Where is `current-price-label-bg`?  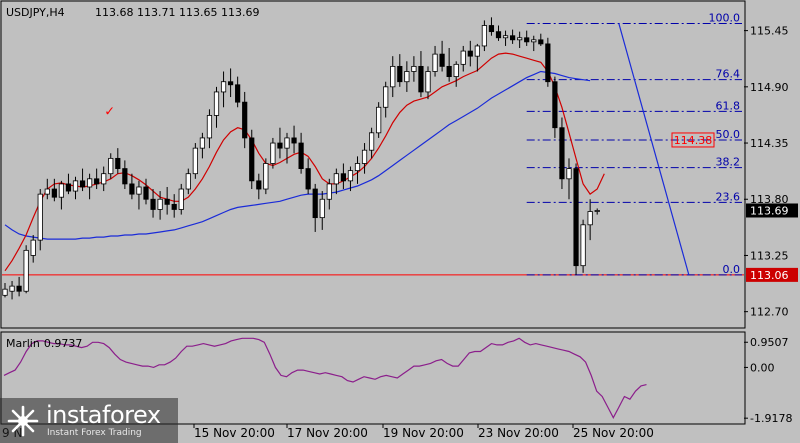 current-price-label-bg is located at coordinates (772, 210).